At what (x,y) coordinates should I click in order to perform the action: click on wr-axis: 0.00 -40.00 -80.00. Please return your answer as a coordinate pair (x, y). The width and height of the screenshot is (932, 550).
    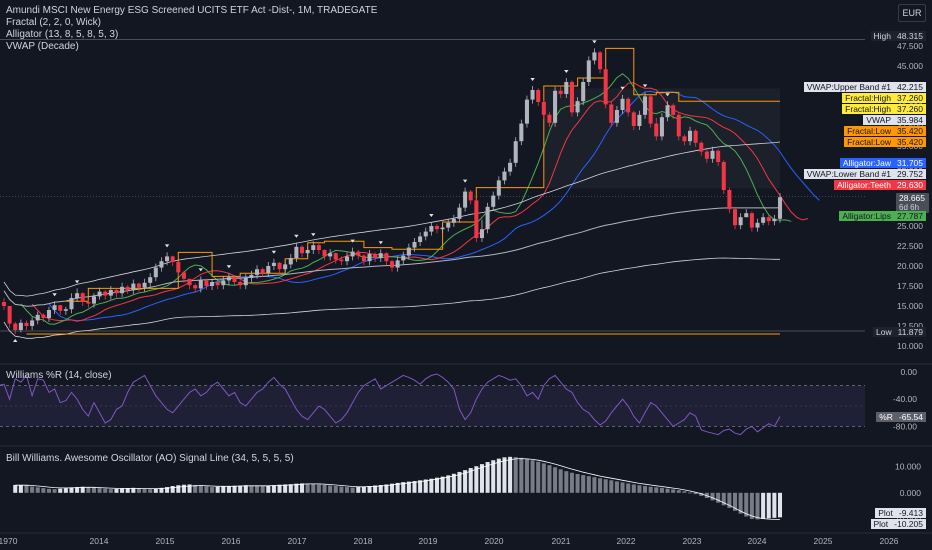
    Looking at the image, I should click on (905, 399).